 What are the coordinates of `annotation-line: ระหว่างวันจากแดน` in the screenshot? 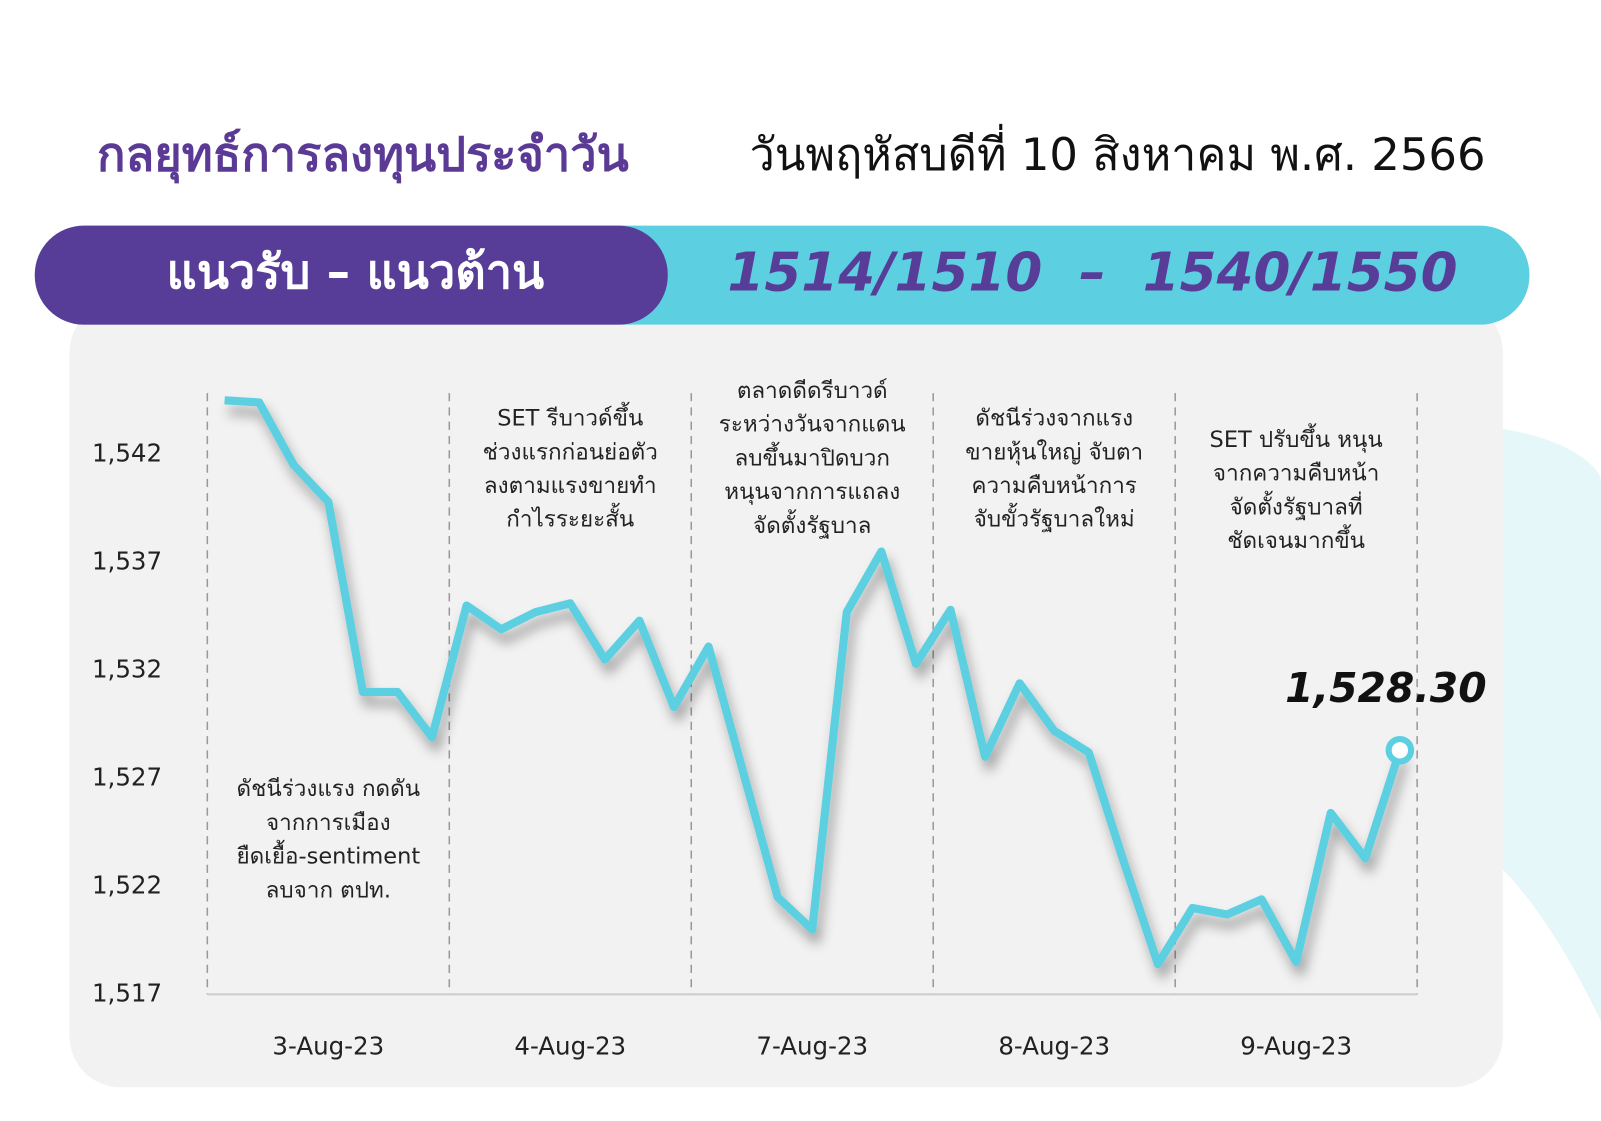 It's located at (812, 424).